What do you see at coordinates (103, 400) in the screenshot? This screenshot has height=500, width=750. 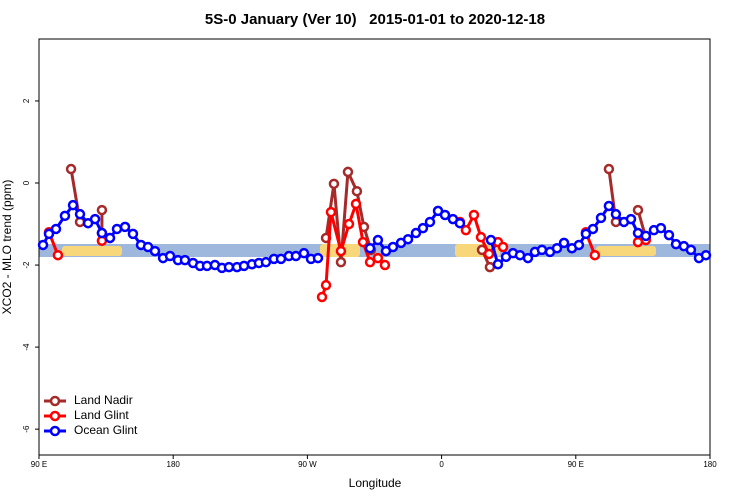 I see `legend-label: Land Nadir` at bounding box center [103, 400].